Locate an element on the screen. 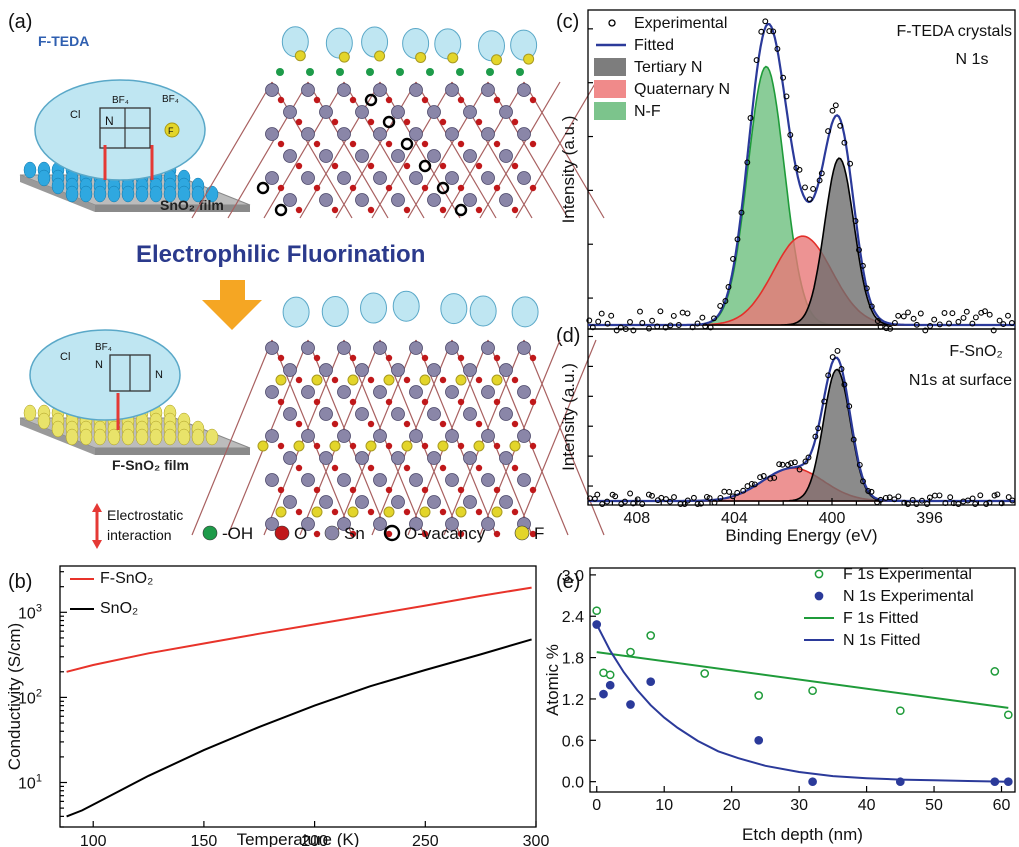  n-atom-label-bottom-2: N is located at coordinates (159, 375).